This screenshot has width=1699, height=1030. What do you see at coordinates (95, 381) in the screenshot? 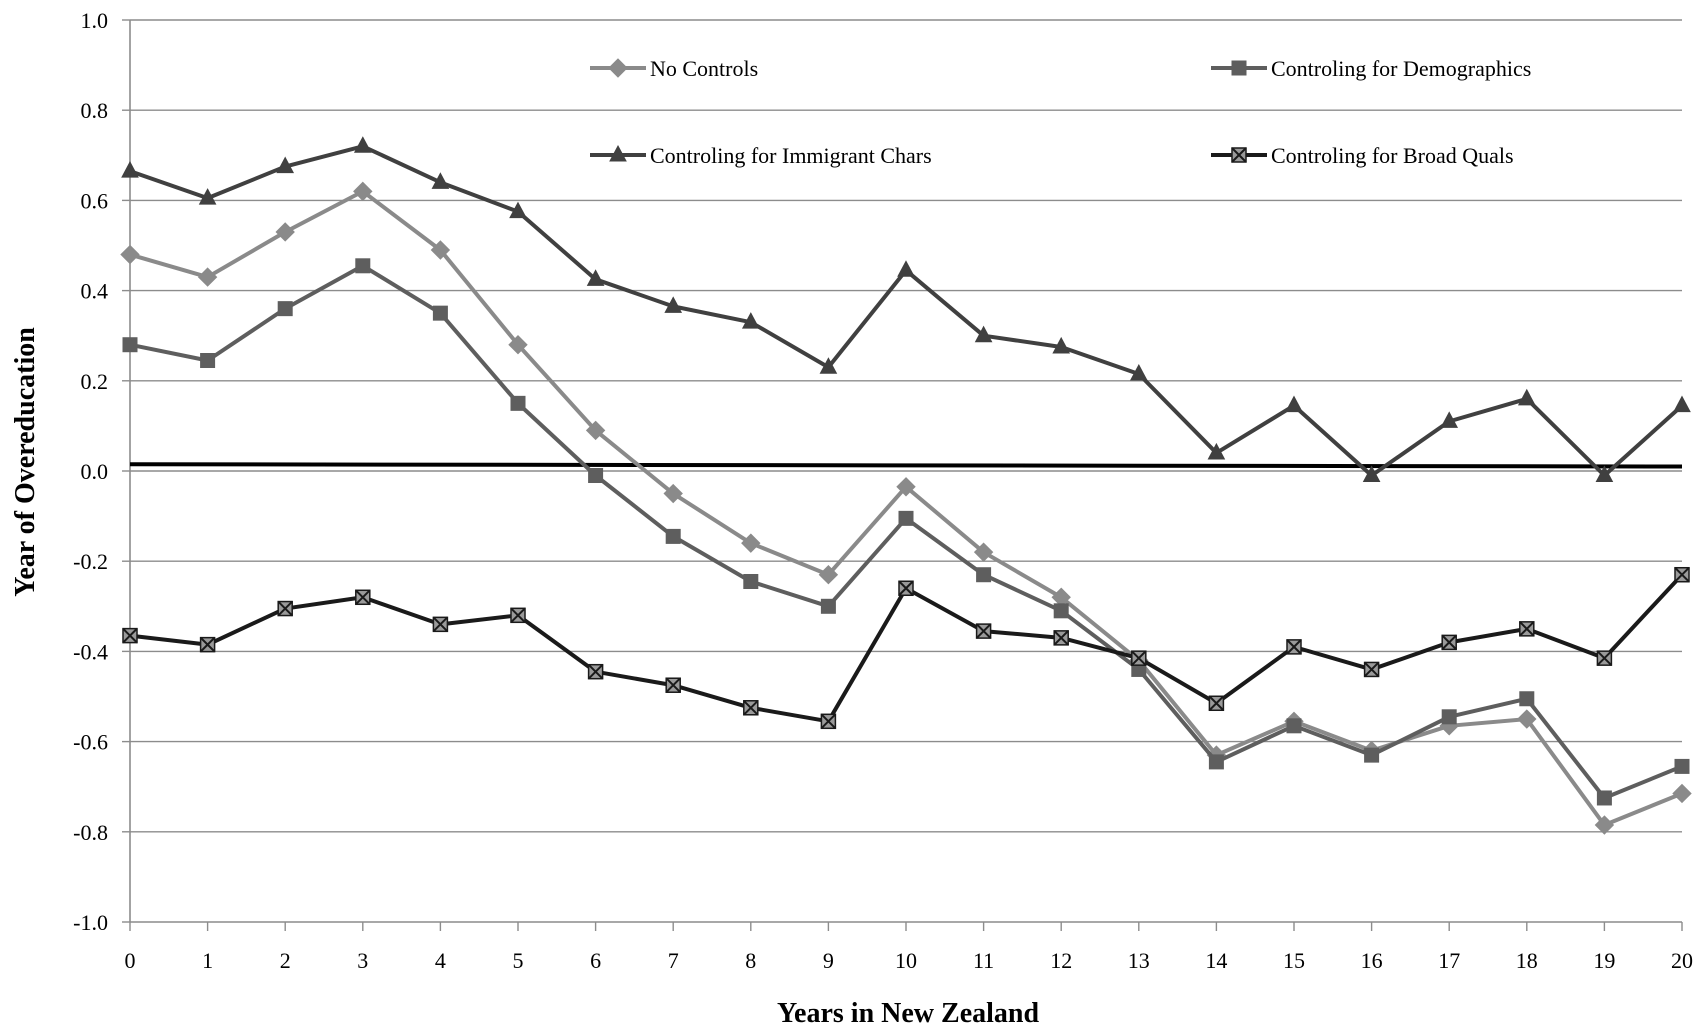
I see `y-tick-label: 0.2` at bounding box center [95, 381].